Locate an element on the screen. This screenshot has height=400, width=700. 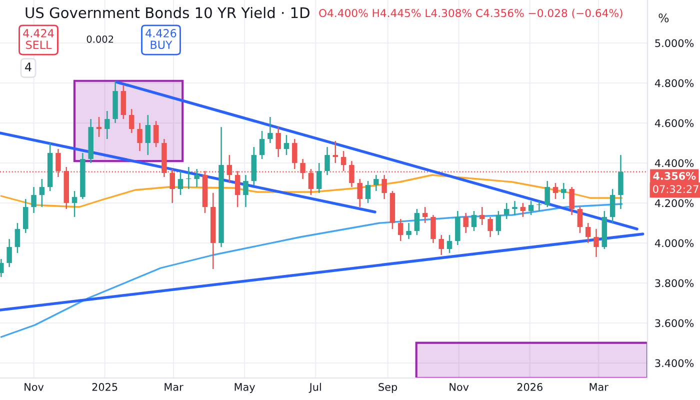
y-tick-label: 4.800% is located at coordinates (674, 83).